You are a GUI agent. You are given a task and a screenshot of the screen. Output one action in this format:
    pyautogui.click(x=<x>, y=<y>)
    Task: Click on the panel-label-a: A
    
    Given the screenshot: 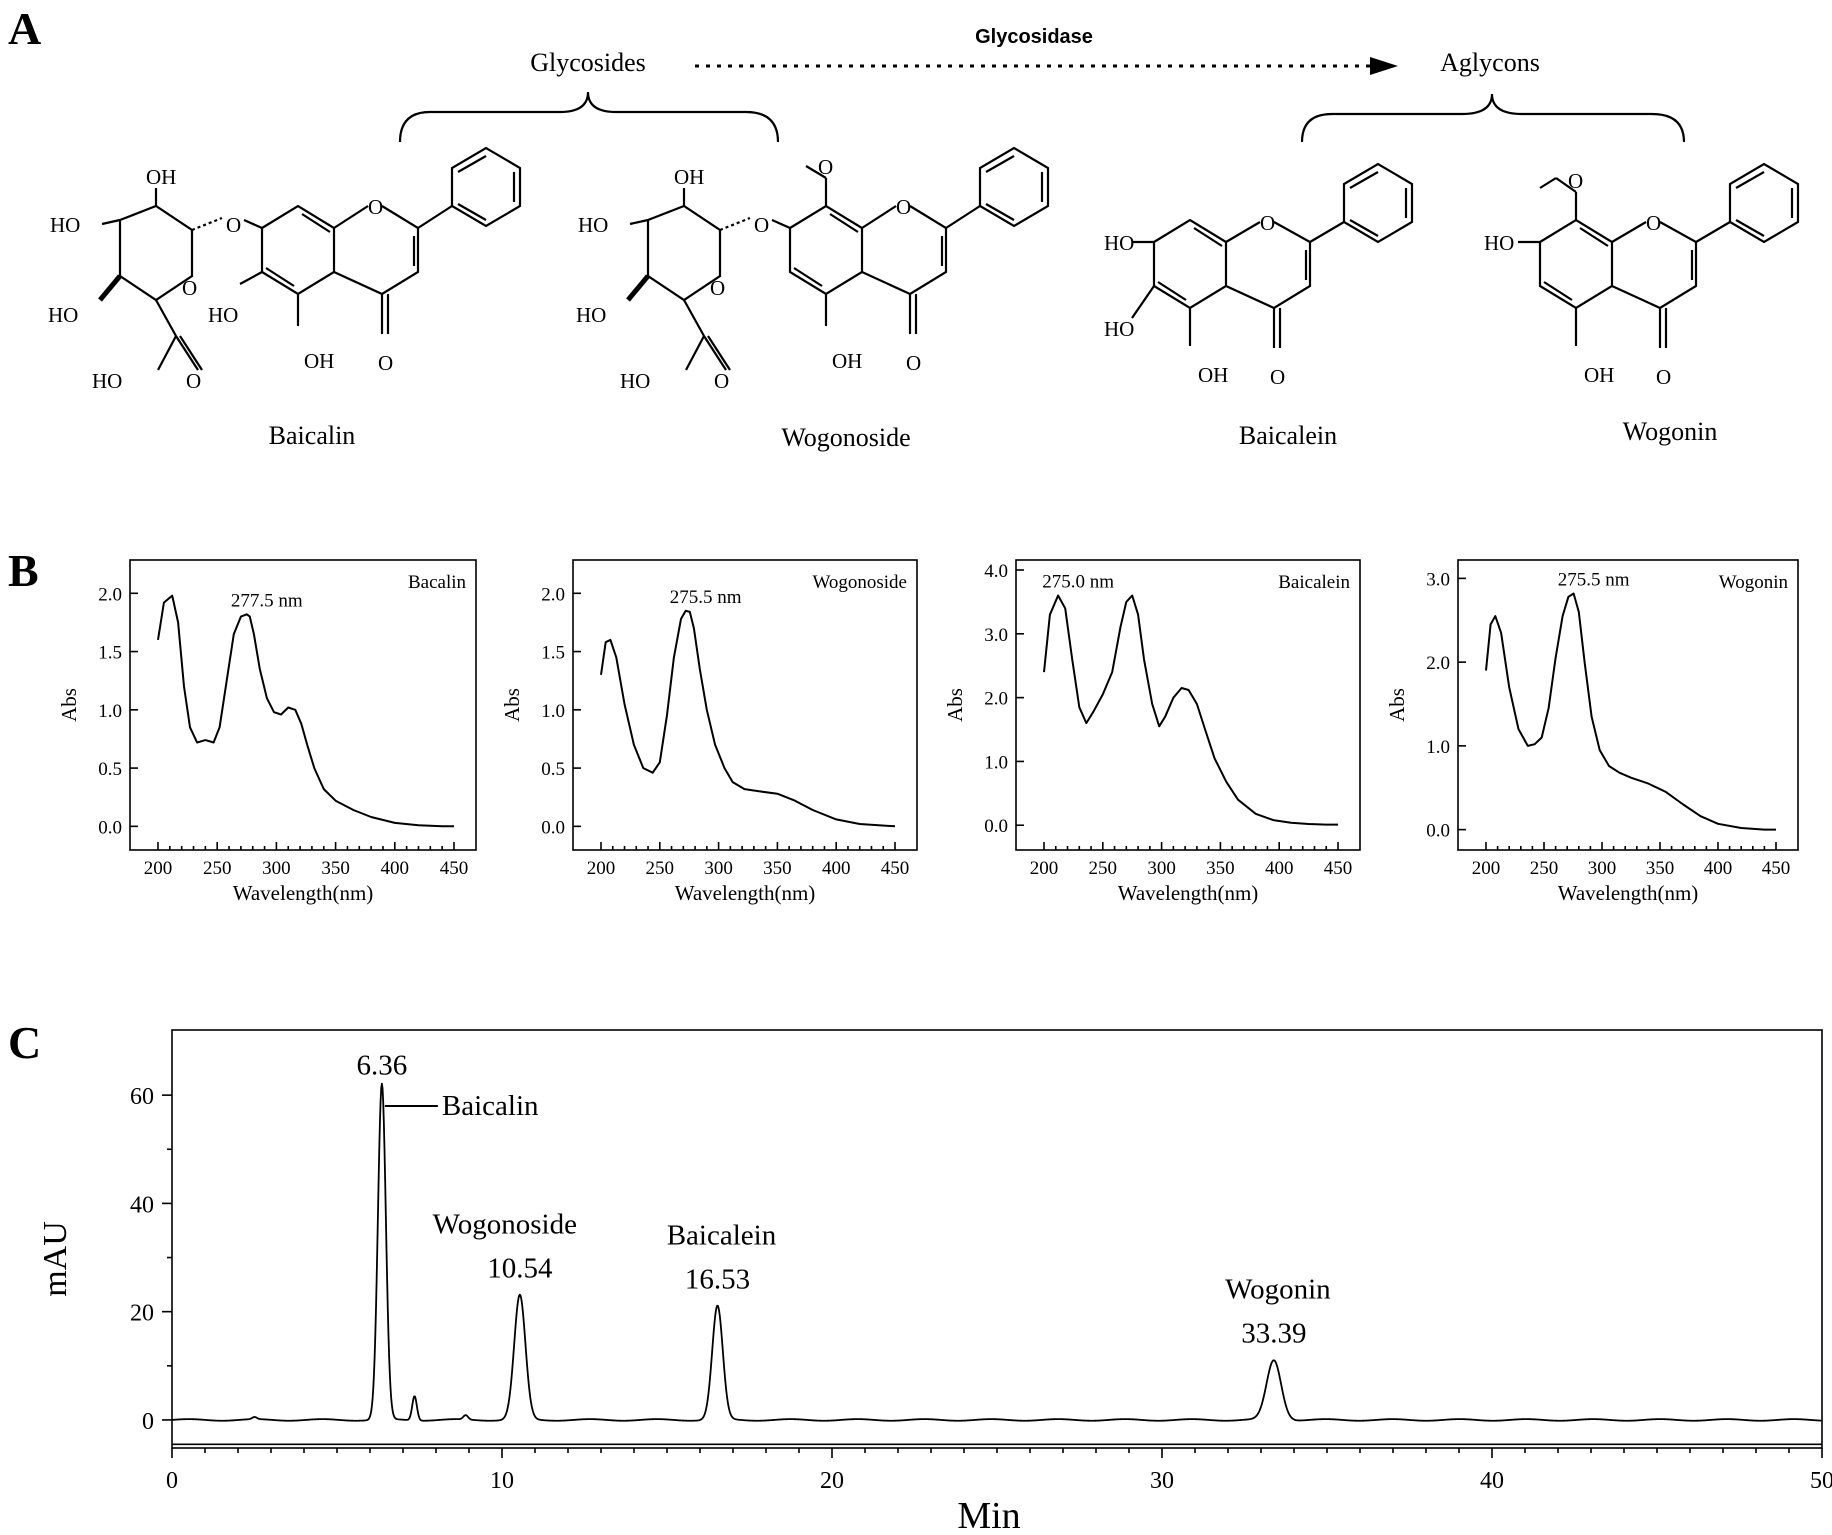 What is the action you would take?
    pyautogui.click(x=24, y=28)
    